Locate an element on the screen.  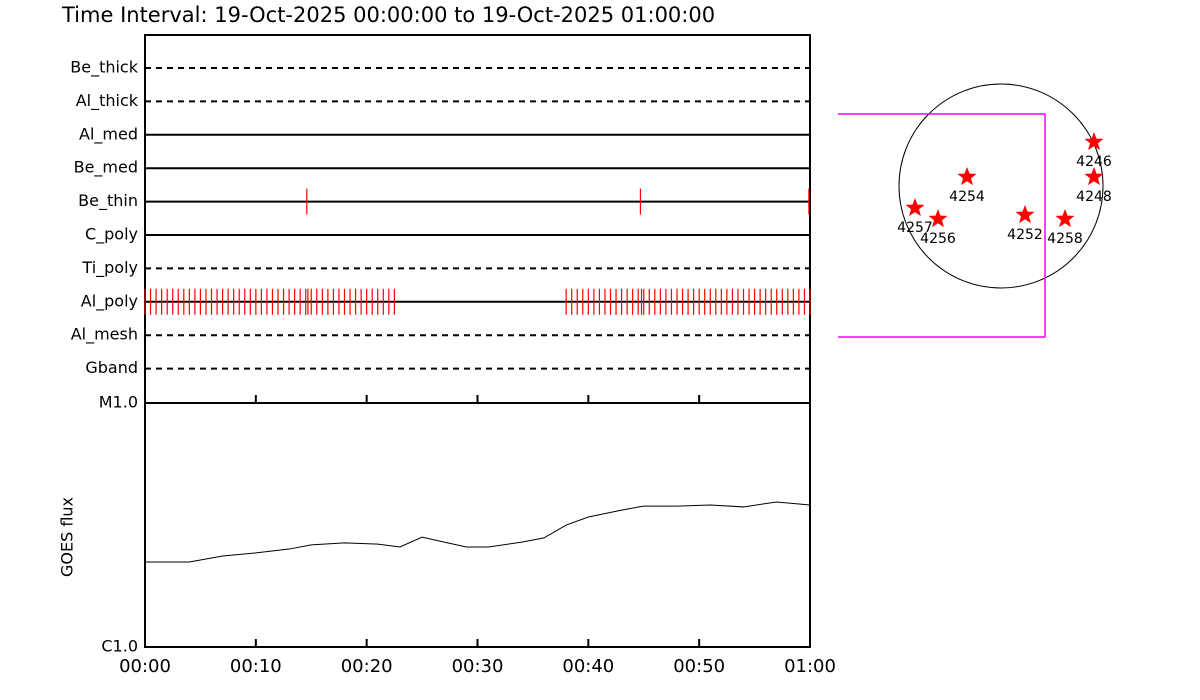
x-tick-label: 00:10 is located at coordinates (256, 666).